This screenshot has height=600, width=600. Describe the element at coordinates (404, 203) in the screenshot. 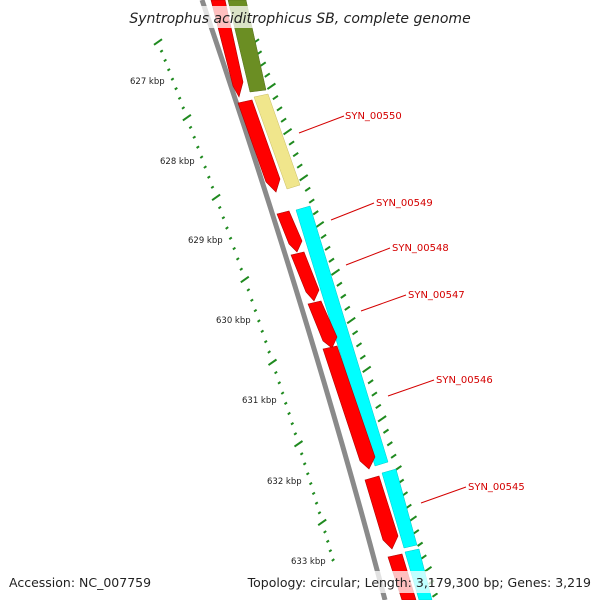

I see `gene-label-syn-00549: SYN_00549` at that location.